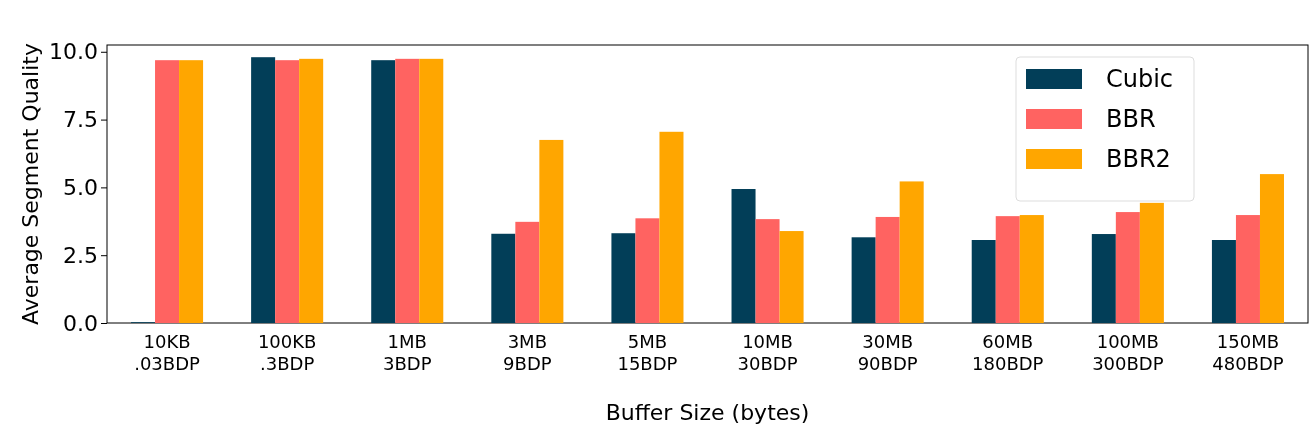 The height and width of the screenshot is (433, 1310). What do you see at coordinates (767, 352) in the screenshot?
I see `x-tick-label: 10MB 30BDP` at bounding box center [767, 352].